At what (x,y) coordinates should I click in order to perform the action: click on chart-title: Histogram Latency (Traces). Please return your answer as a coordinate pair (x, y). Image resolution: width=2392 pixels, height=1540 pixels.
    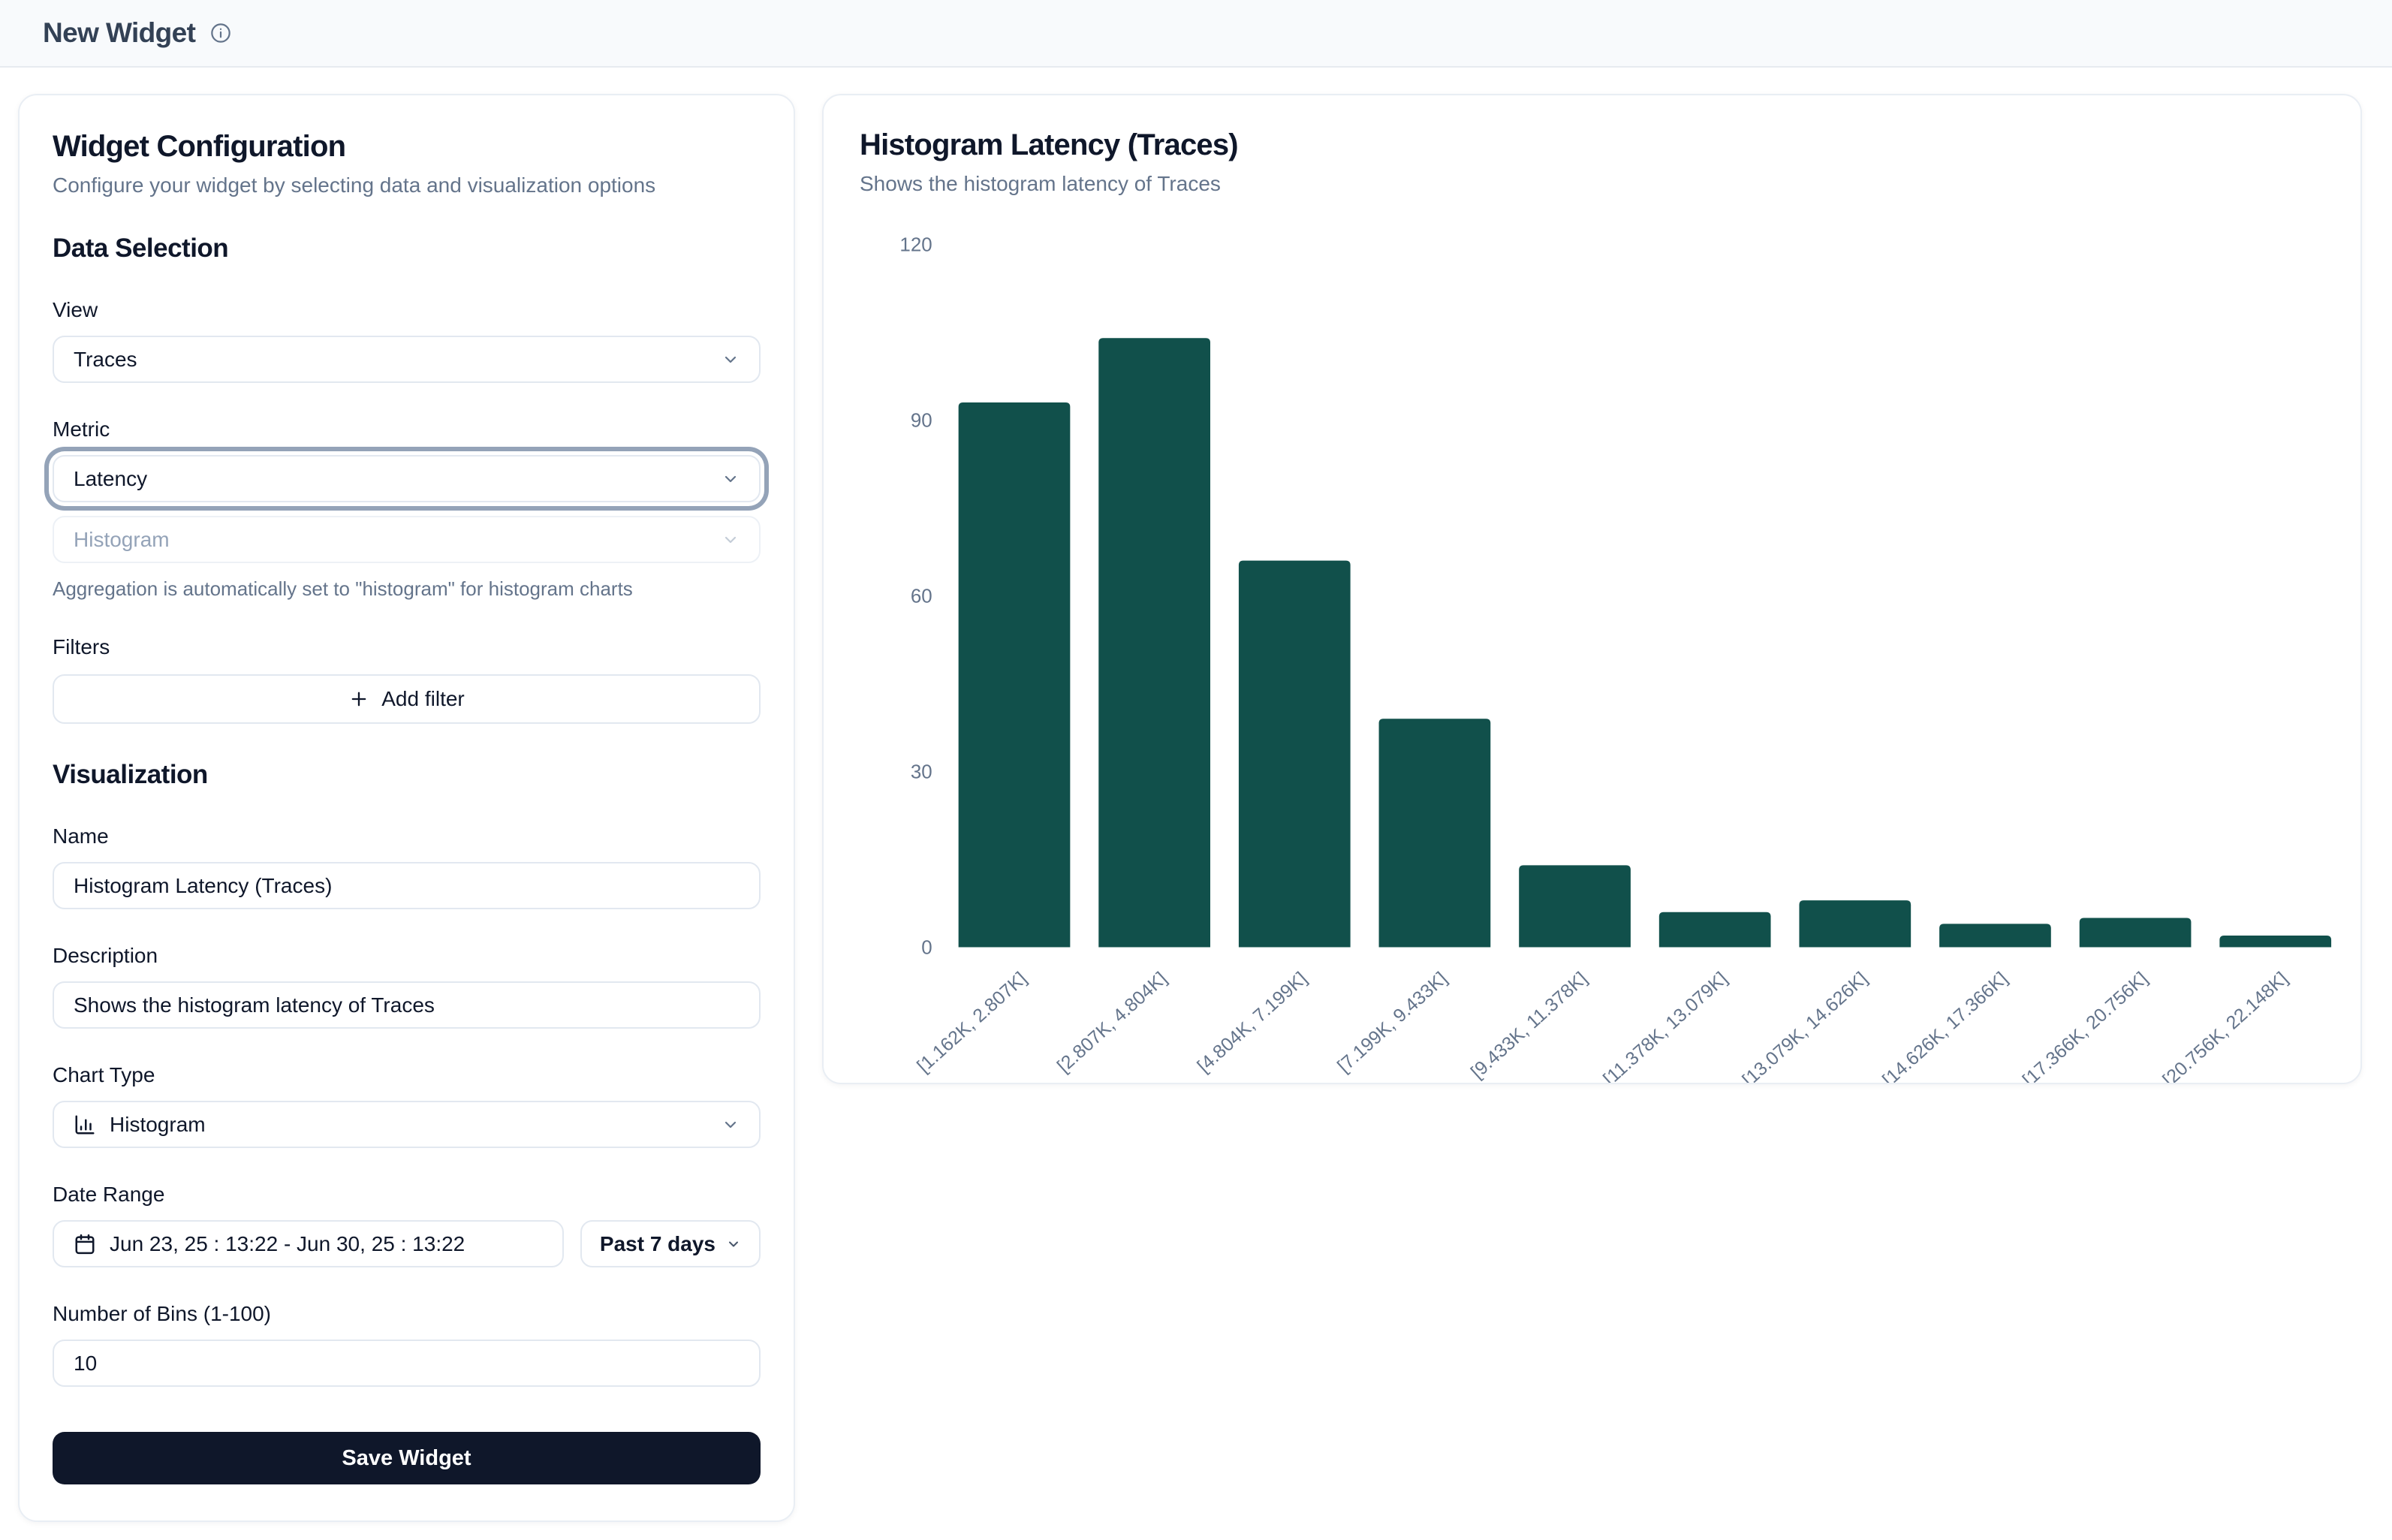
    Looking at the image, I should click on (1049, 144).